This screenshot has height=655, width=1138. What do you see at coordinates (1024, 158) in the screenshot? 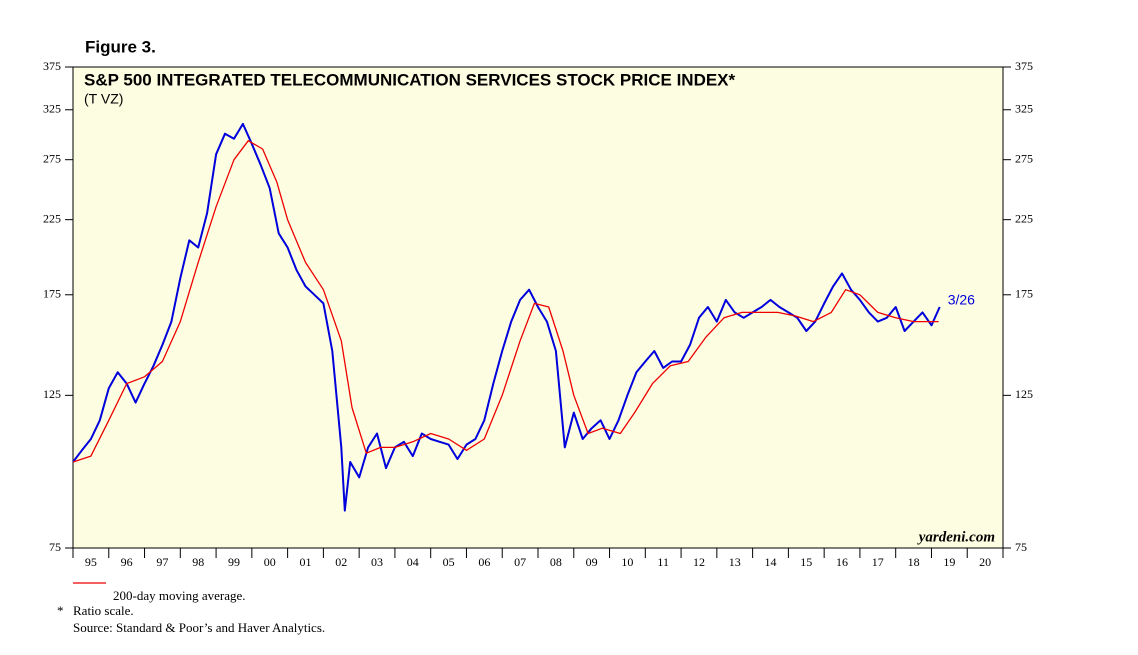
I see `y2-tick-label: 275` at bounding box center [1024, 158].